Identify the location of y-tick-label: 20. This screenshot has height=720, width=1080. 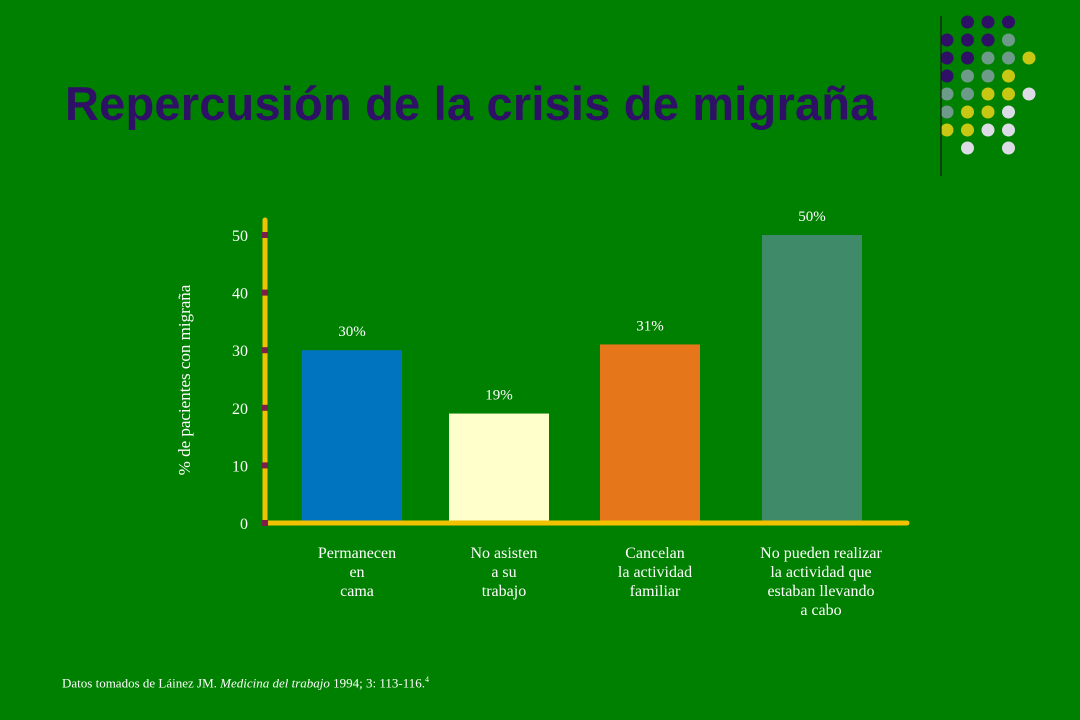
(240, 409).